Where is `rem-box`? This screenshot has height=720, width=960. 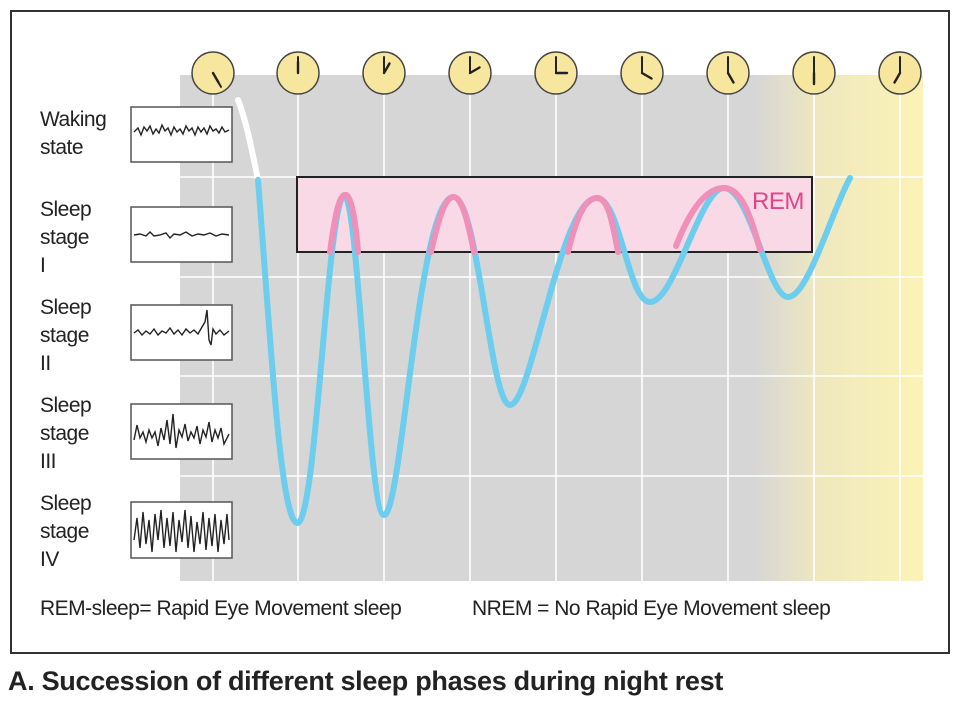
rem-box is located at coordinates (554, 214).